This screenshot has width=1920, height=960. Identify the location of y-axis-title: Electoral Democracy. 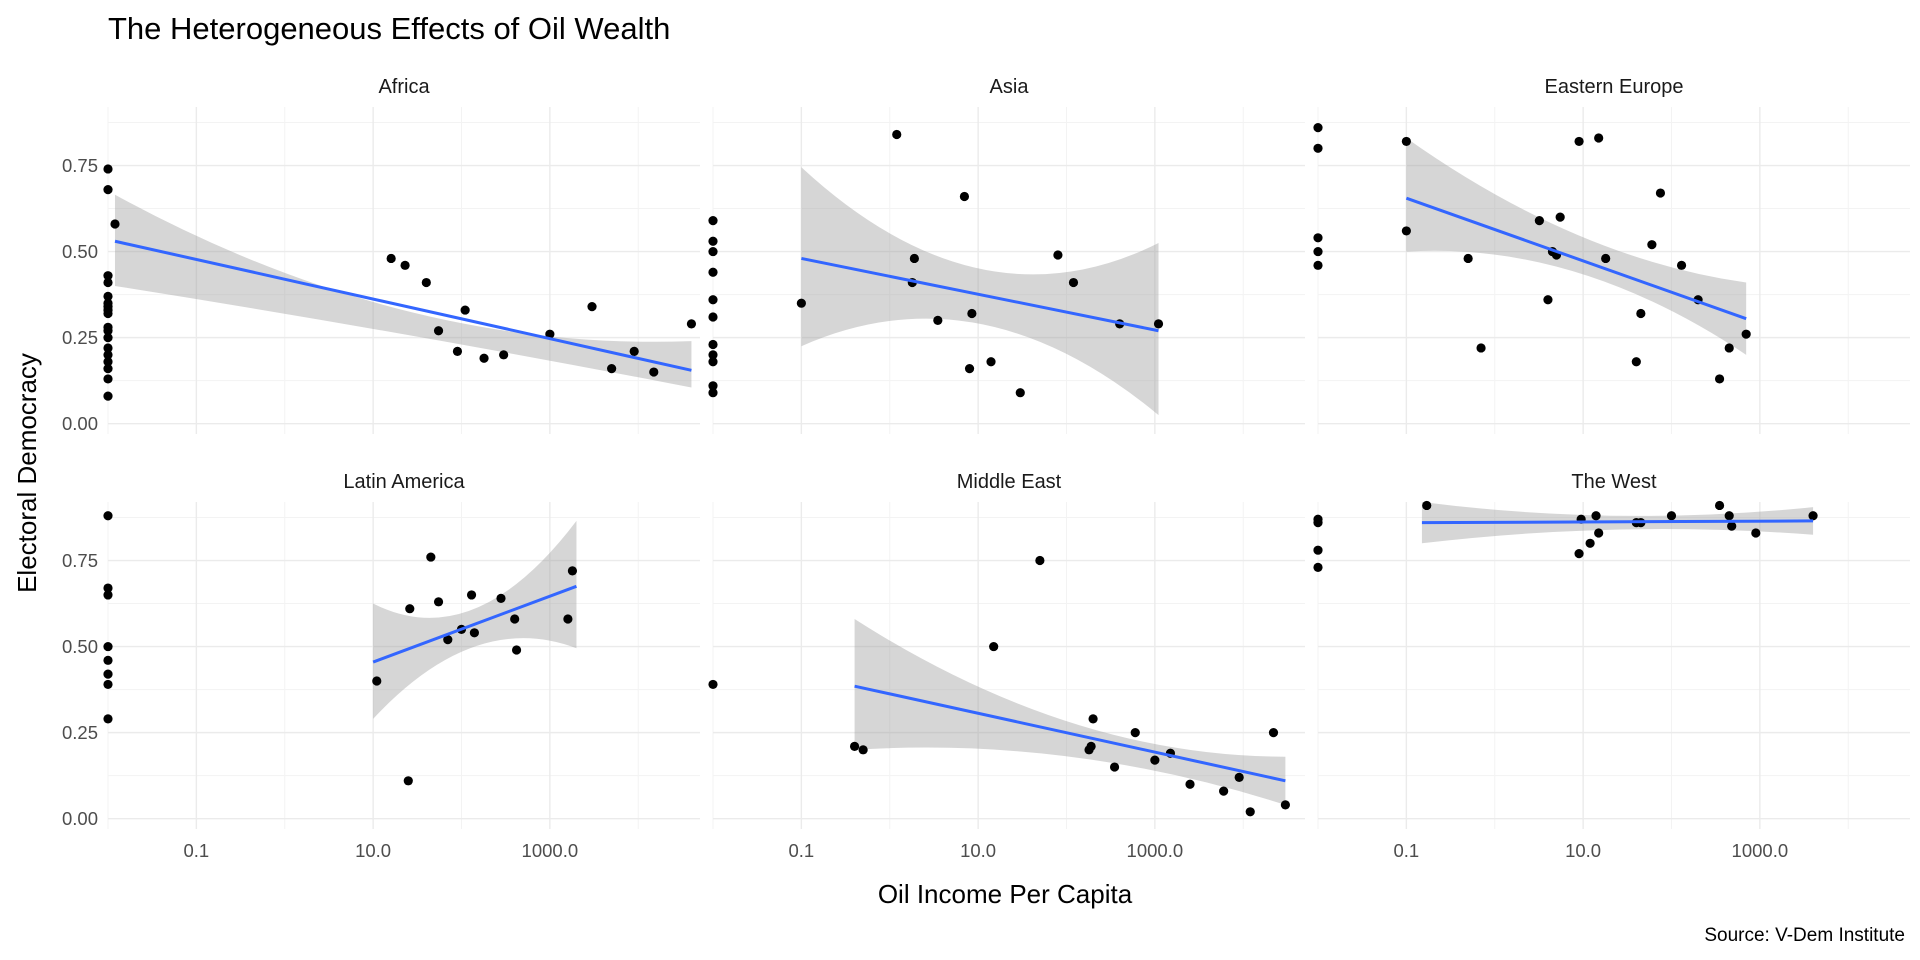
(27, 473).